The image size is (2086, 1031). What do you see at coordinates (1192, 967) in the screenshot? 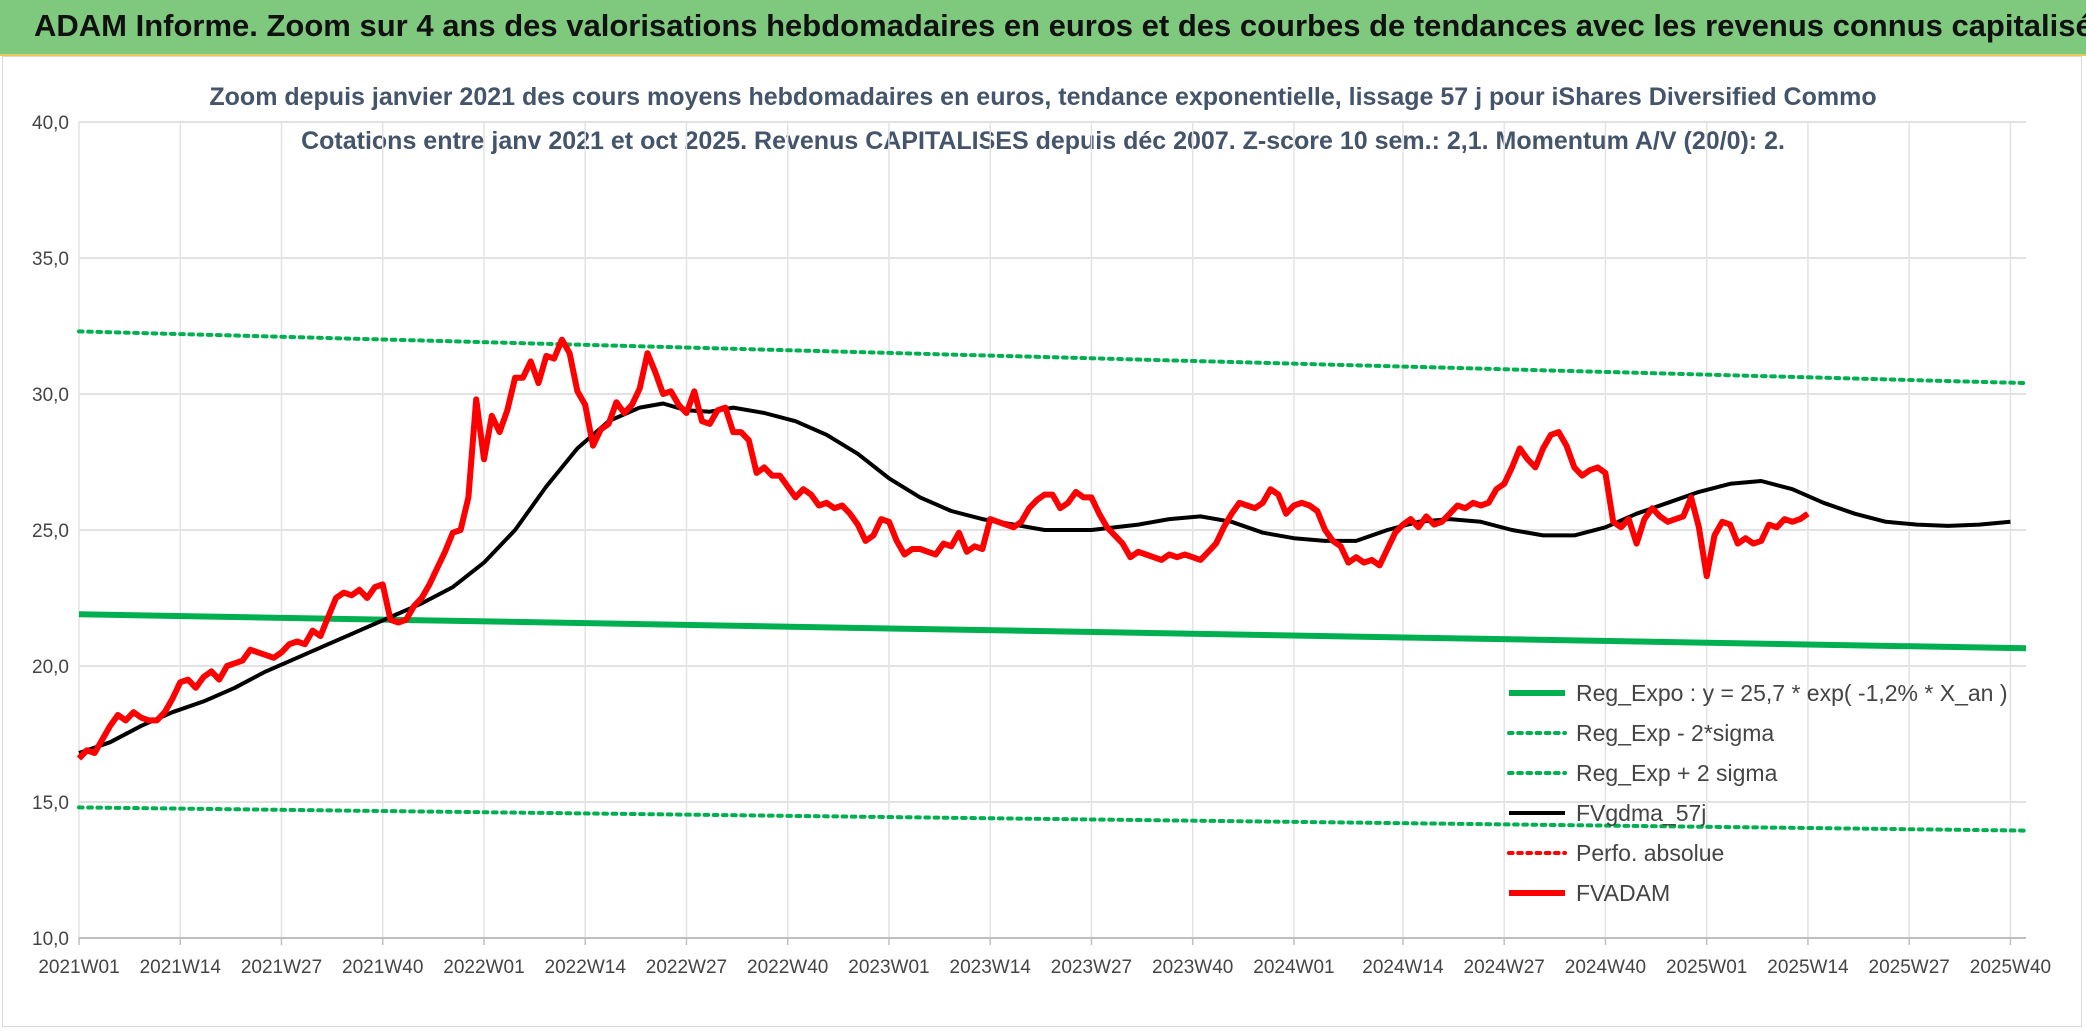
I see `x-tick-label: 2023W40` at bounding box center [1192, 967].